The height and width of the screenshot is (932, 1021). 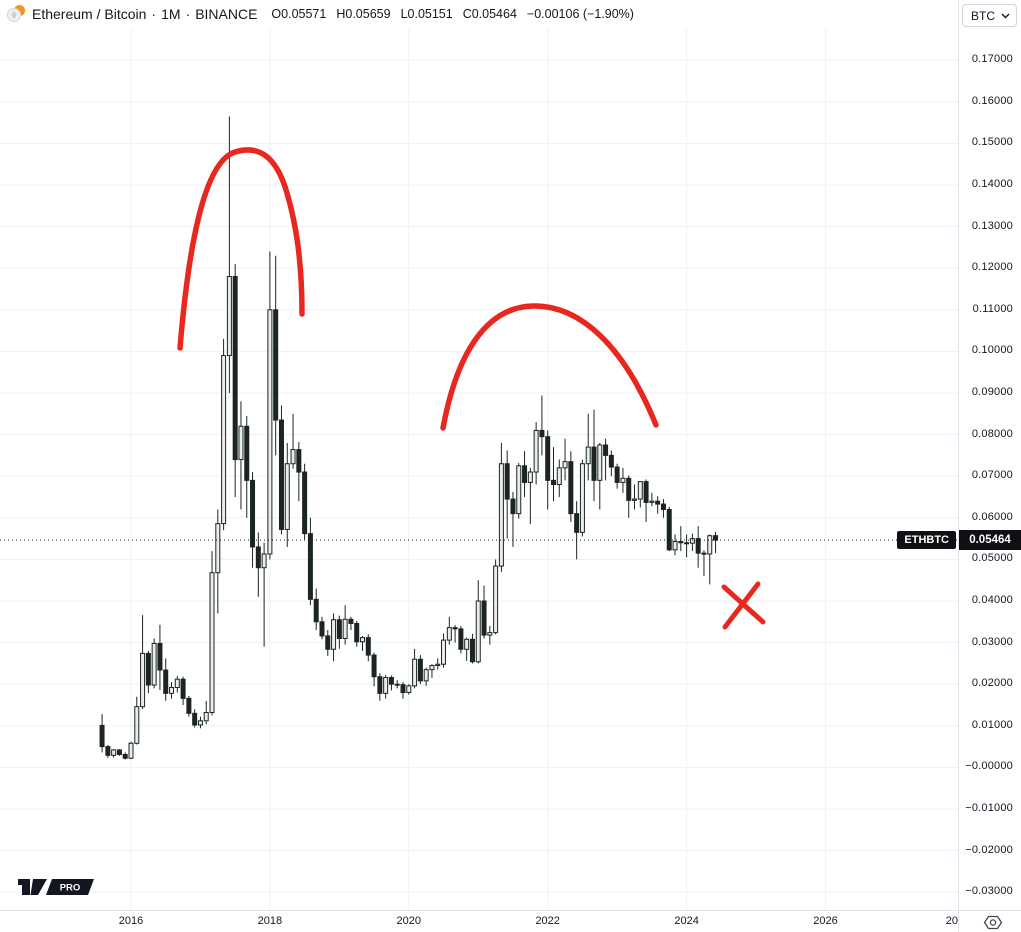 What do you see at coordinates (171, 14) in the screenshot?
I see `interval-label: 1M` at bounding box center [171, 14].